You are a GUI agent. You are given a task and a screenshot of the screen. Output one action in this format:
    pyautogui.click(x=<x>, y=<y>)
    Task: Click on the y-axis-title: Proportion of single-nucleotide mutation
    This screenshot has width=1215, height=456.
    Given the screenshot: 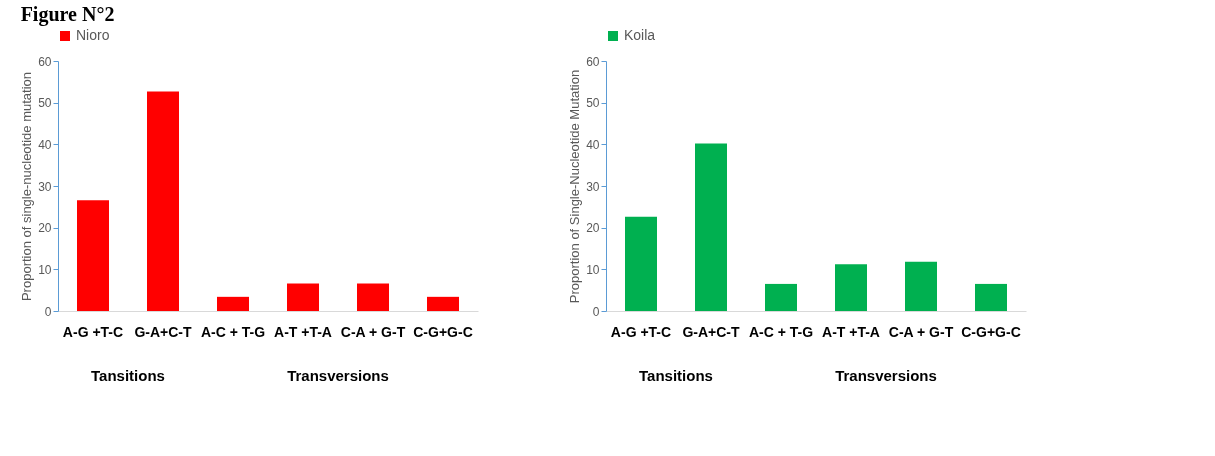 What is the action you would take?
    pyautogui.click(x=27, y=186)
    